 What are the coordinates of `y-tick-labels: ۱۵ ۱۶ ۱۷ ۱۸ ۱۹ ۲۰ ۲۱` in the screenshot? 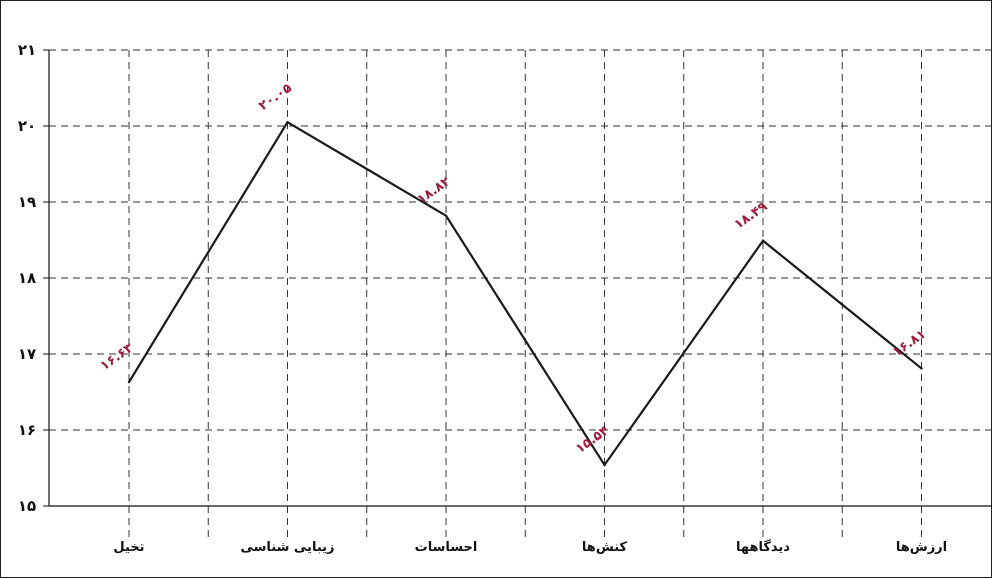 It's located at (27, 278).